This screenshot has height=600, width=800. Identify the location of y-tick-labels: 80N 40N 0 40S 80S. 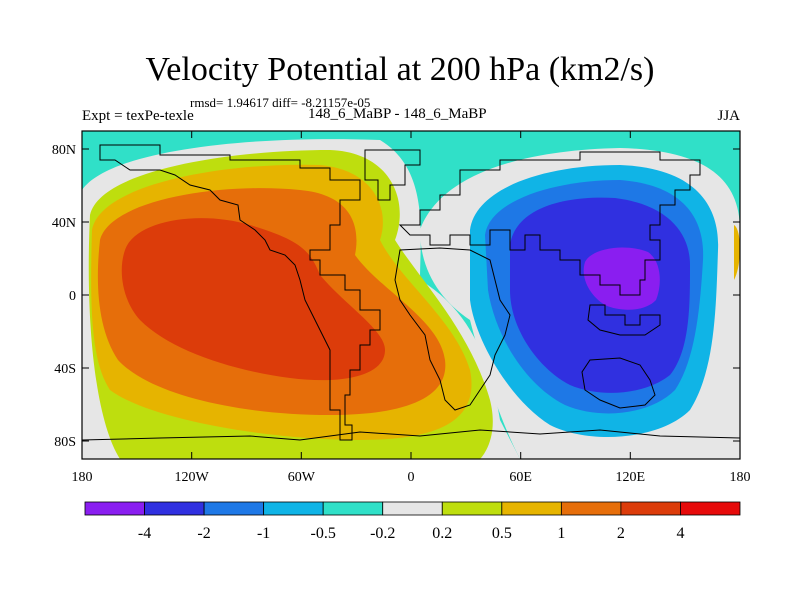
(64, 296).